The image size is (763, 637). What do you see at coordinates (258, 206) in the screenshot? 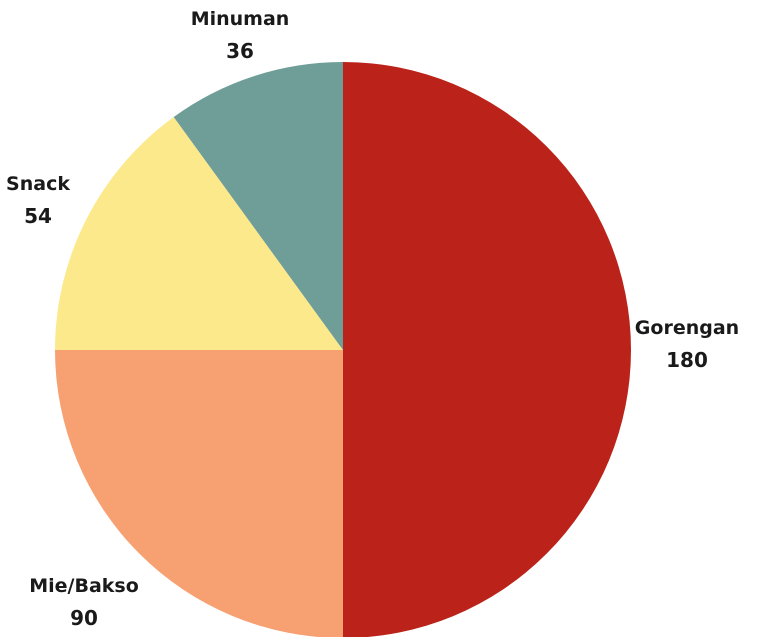
I see `pie-slice-minuman` at bounding box center [258, 206].